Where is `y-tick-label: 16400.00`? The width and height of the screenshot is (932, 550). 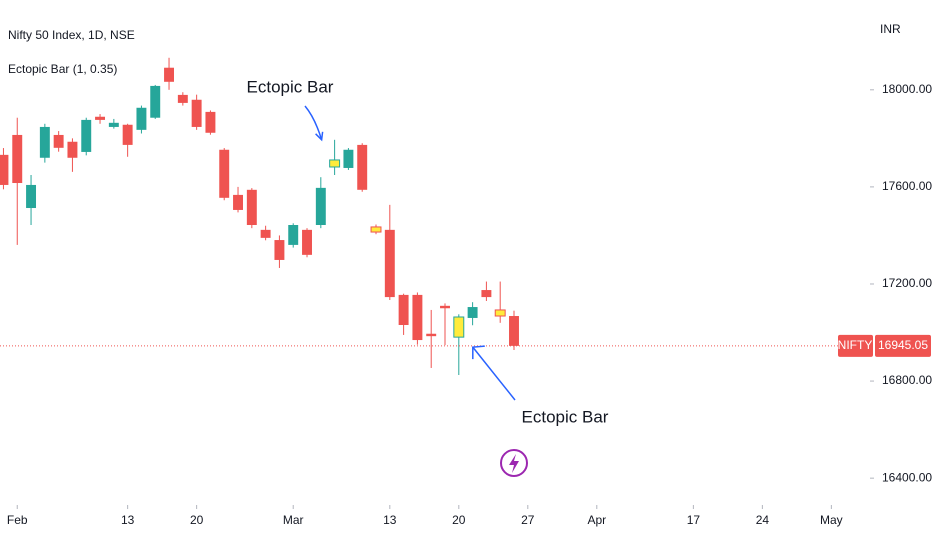
y-tick-label: 16400.00 is located at coordinates (907, 477).